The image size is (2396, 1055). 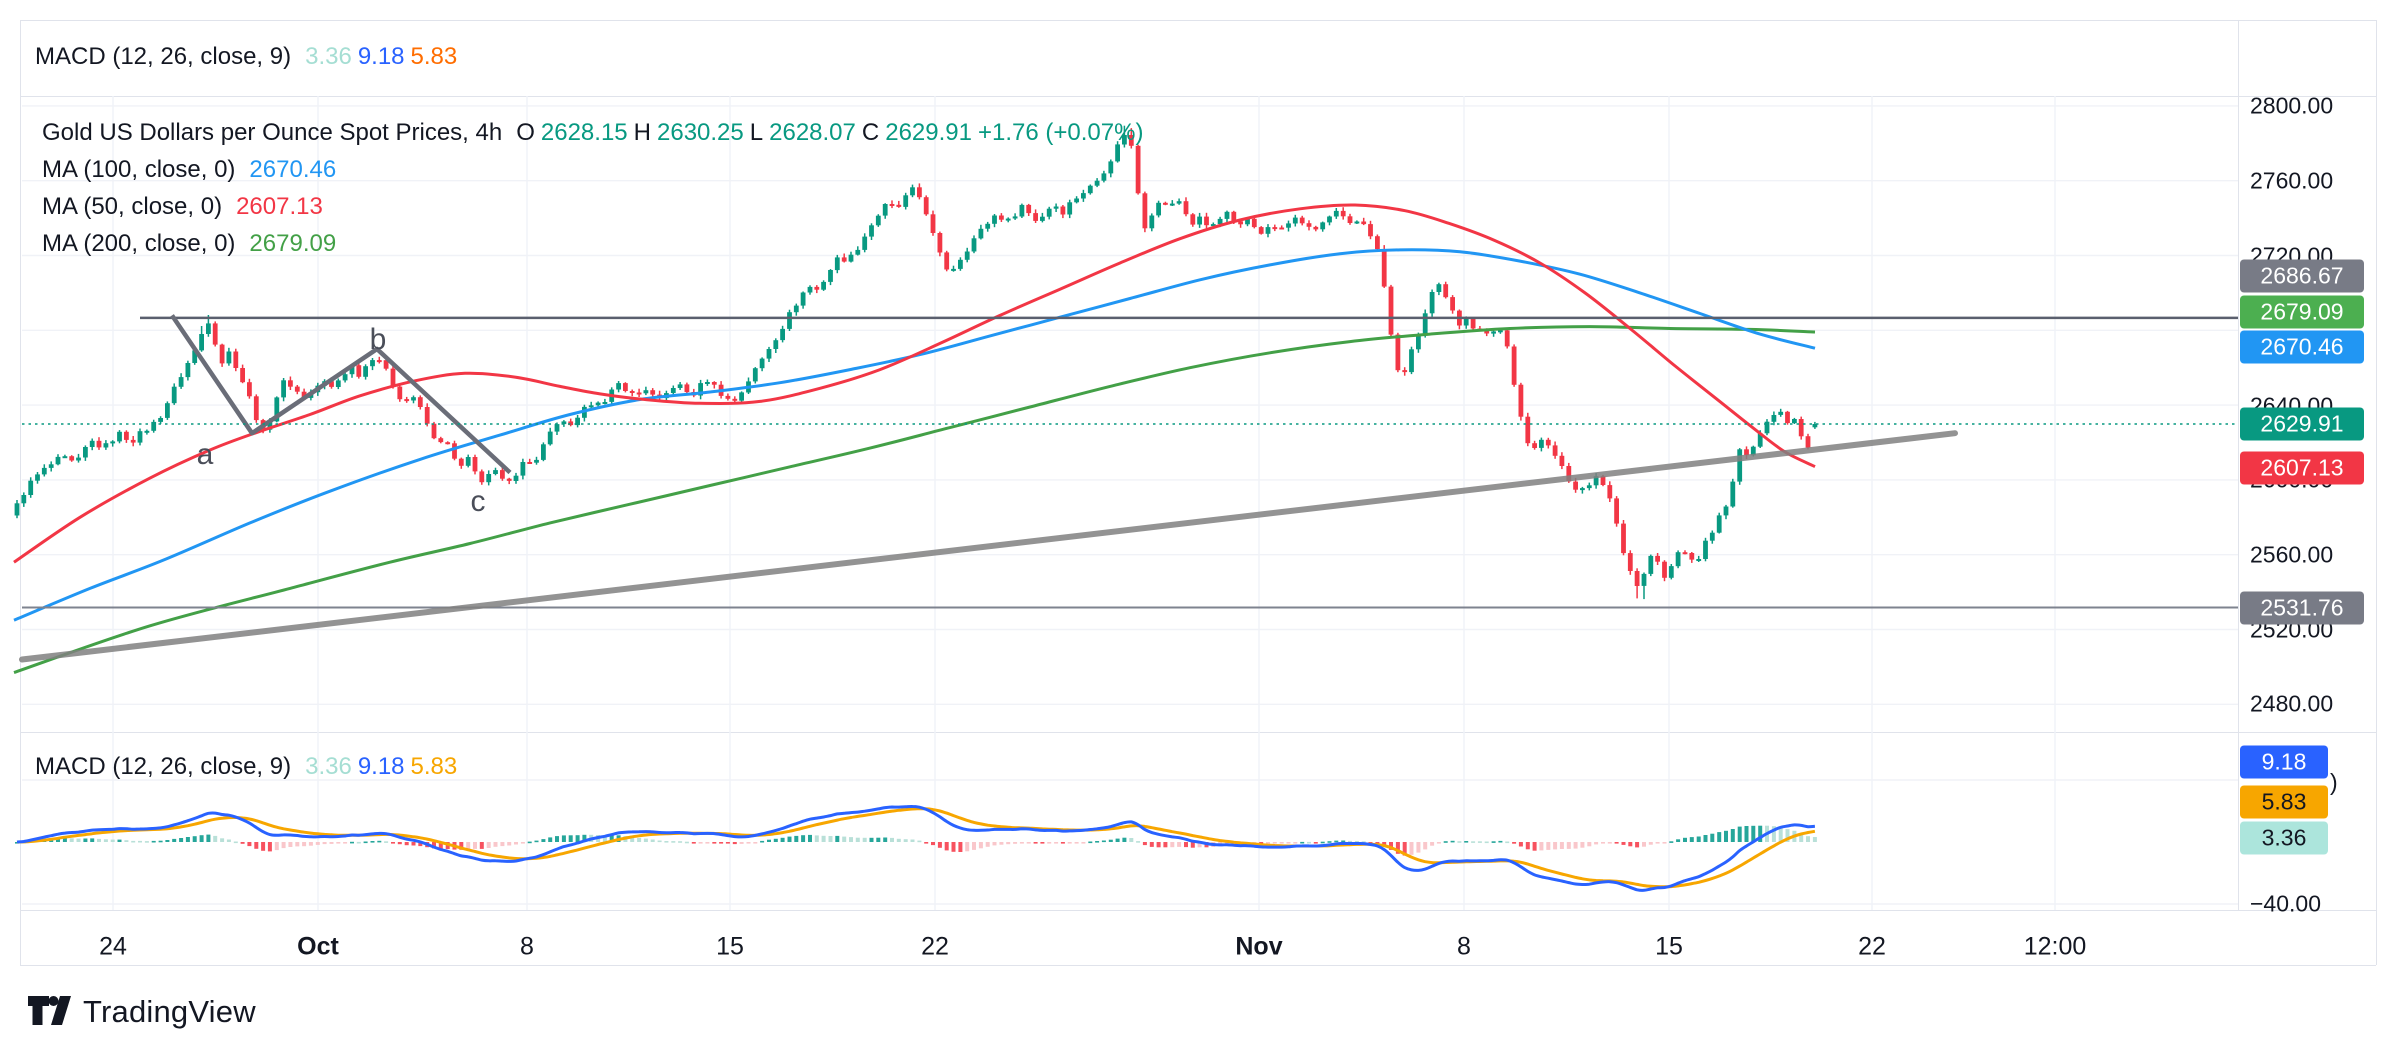 What do you see at coordinates (113, 946) in the screenshot?
I see `time-axis-label: 24` at bounding box center [113, 946].